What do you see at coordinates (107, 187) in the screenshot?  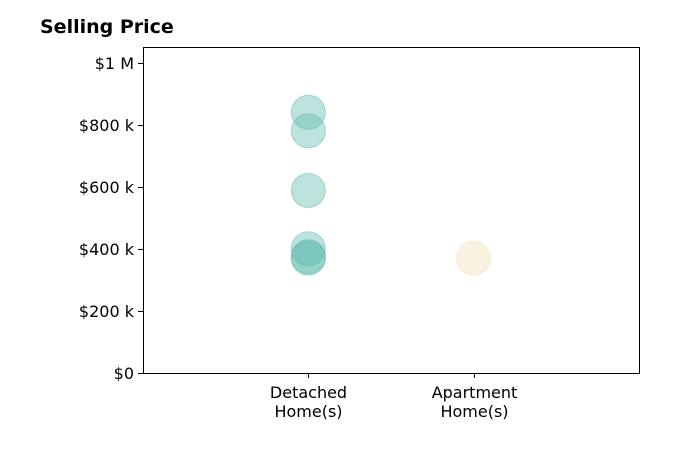 I see `y-tick-label: $600 k` at bounding box center [107, 187].